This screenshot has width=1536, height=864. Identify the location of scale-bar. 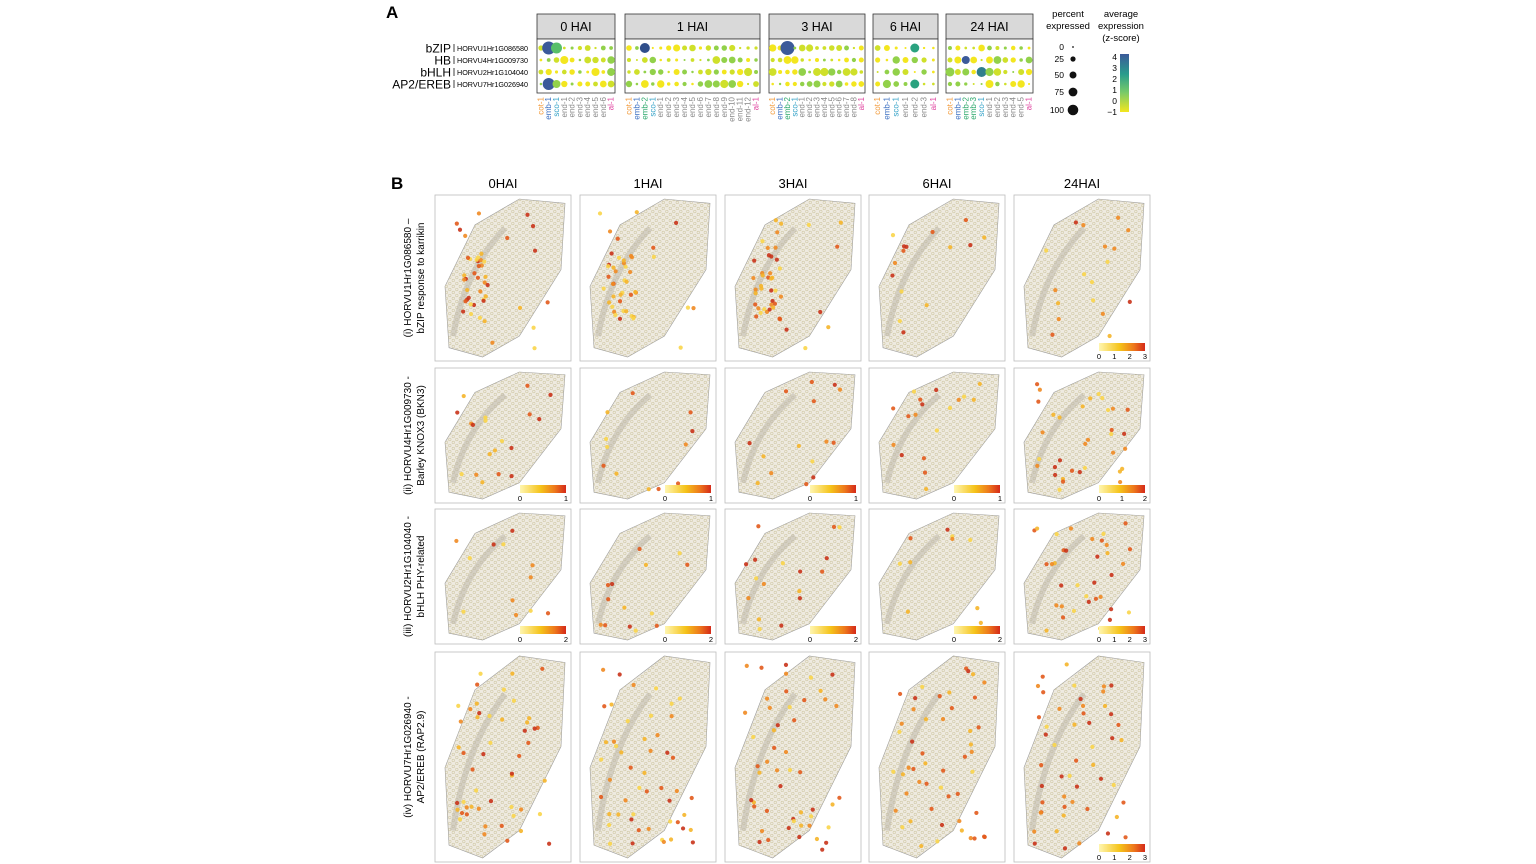
(977, 489).